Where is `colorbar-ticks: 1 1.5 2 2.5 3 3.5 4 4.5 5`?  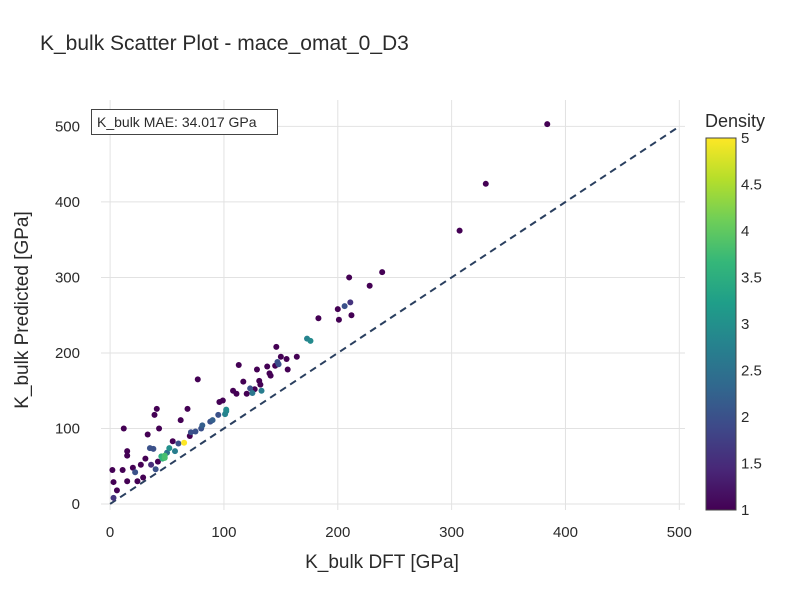 colorbar-ticks: 1 1.5 2 2.5 3 3.5 4 4.5 5 is located at coordinates (751, 324).